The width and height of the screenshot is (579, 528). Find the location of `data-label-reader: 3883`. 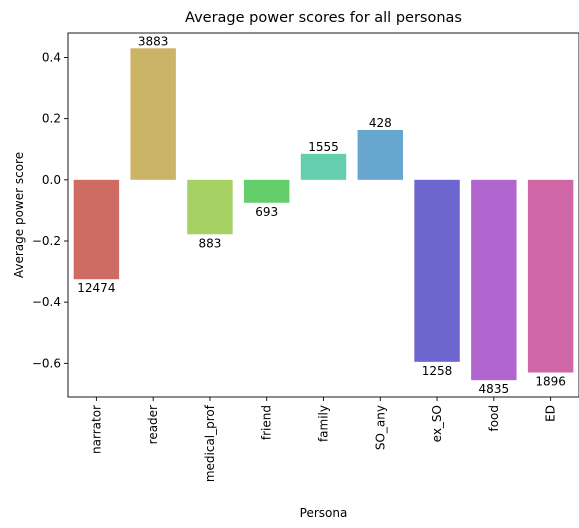

data-label-reader: 3883 is located at coordinates (153, 41).